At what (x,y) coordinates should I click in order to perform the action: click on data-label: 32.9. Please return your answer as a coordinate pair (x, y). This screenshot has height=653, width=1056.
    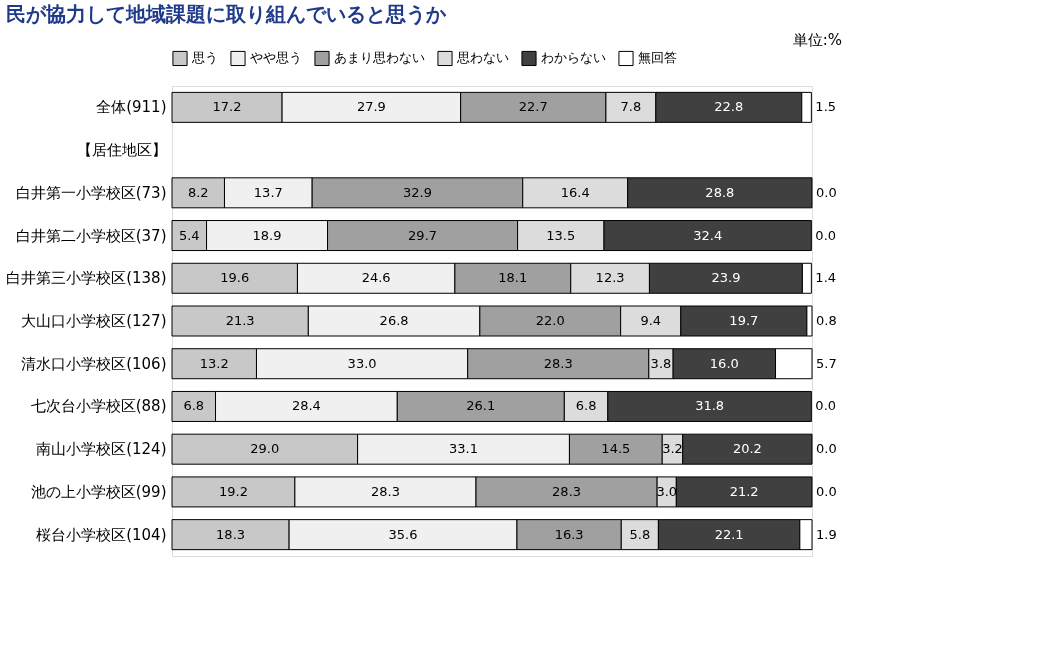
    Looking at the image, I should click on (417, 192).